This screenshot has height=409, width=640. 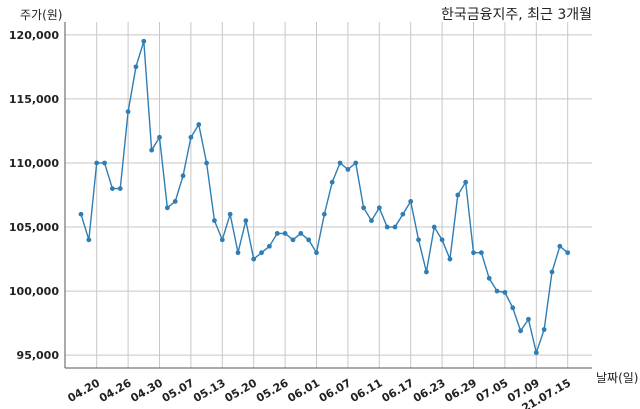 What do you see at coordinates (516, 15) in the screenshot?
I see `chart-title: 한국금융지주, 최근 3개월` at bounding box center [516, 15].